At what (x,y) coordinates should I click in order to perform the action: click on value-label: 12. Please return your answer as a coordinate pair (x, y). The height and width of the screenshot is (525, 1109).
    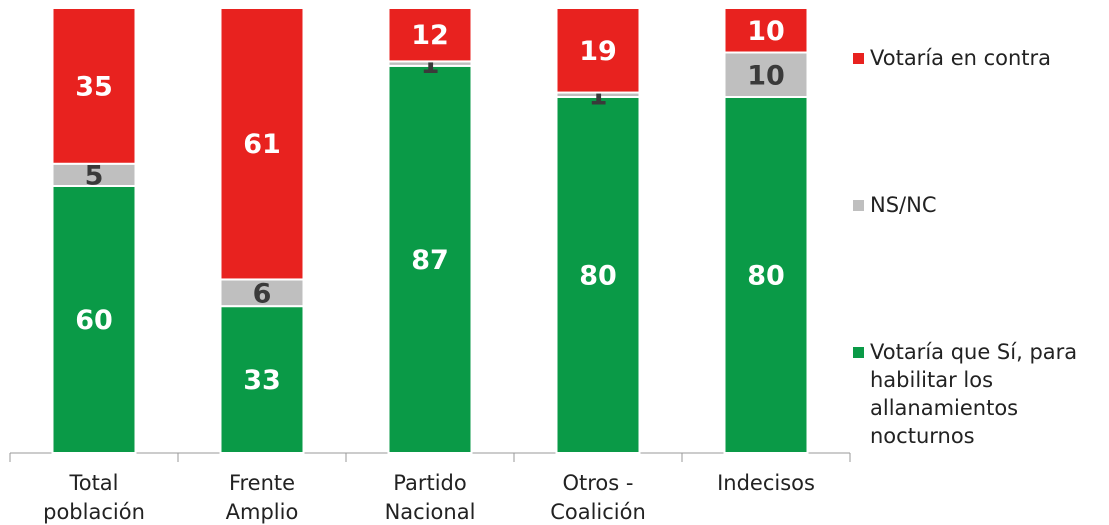
    Looking at the image, I should click on (430, 35).